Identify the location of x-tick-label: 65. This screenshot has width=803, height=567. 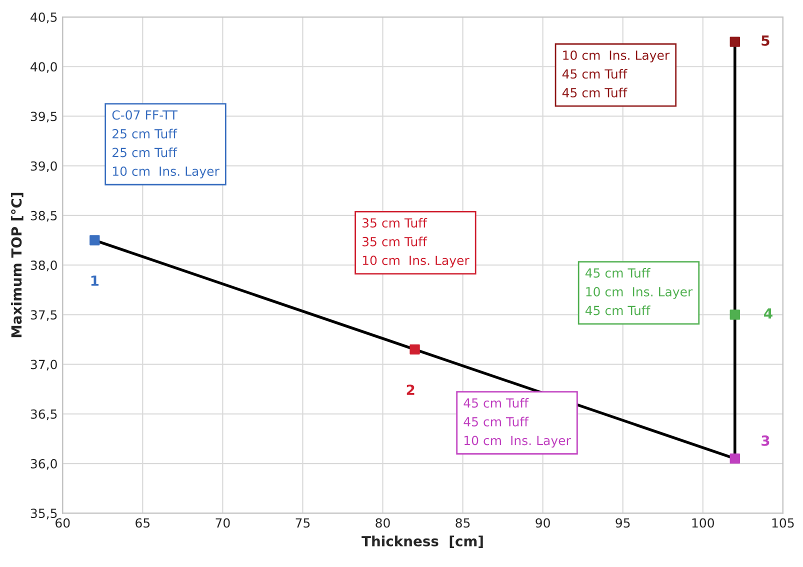
(143, 523).